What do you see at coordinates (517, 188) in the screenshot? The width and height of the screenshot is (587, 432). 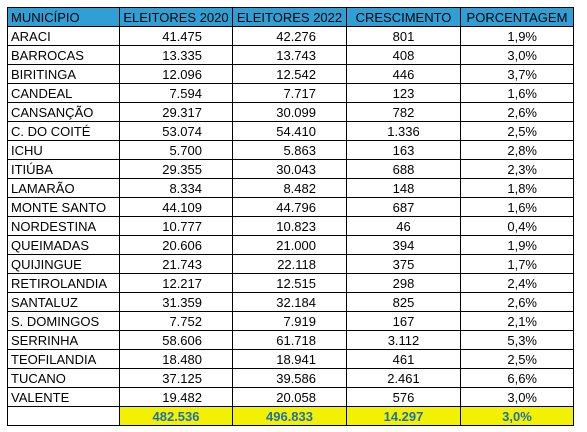 I see `porcentagem-cell: 1,8%` at bounding box center [517, 188].